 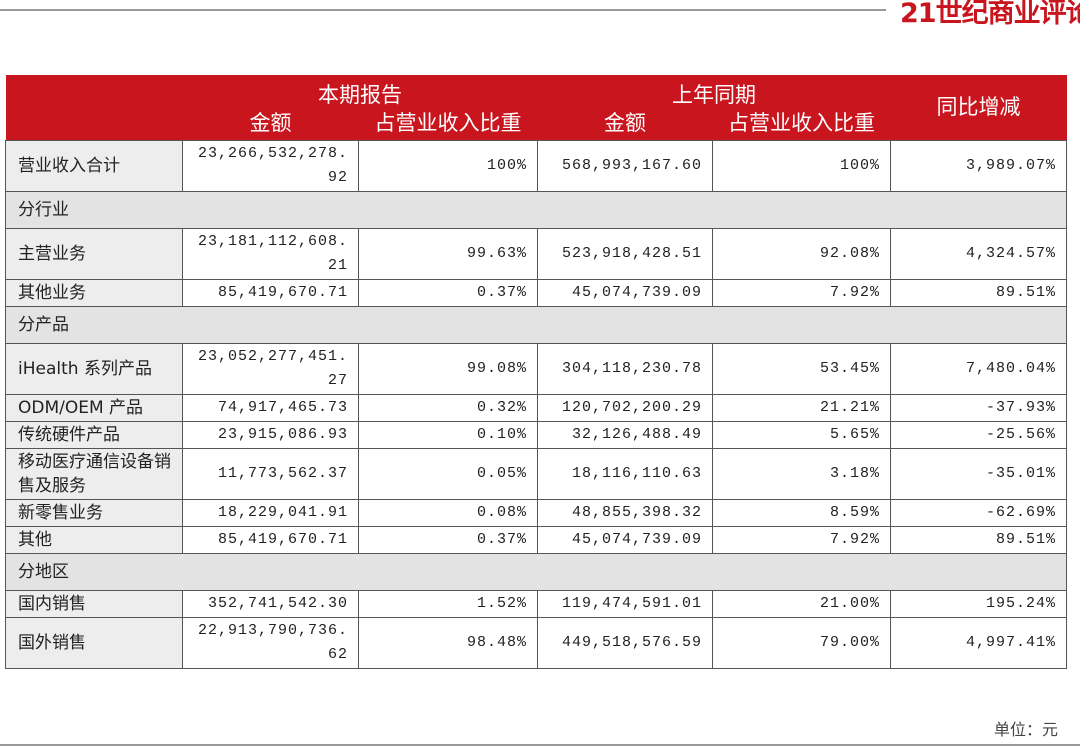 I want to click on cell: 523,918,428.51, so click(x=625, y=253).